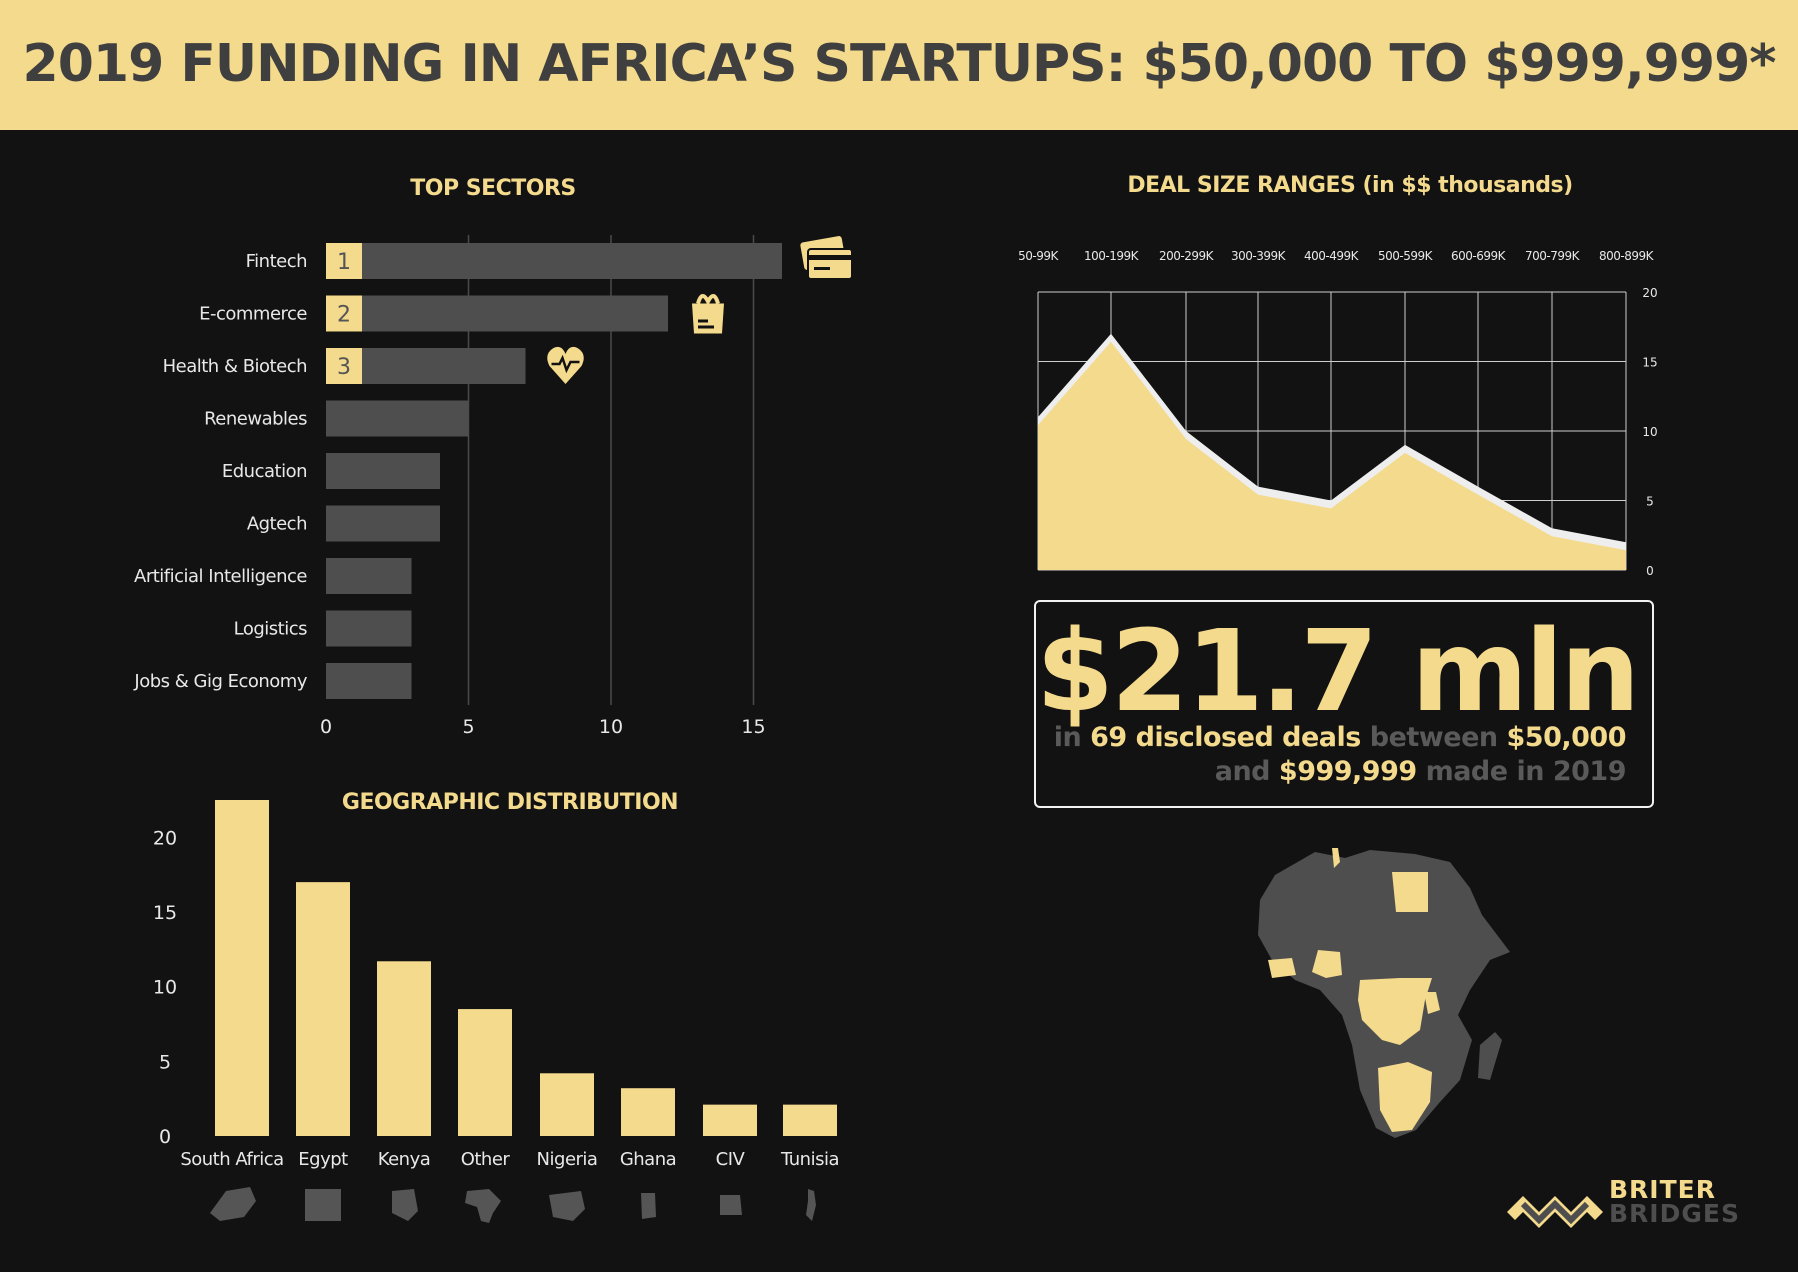 Image resolution: width=1798 pixels, height=1272 pixels. What do you see at coordinates (1433, 737) in the screenshot?
I see `caption-word: between` at bounding box center [1433, 737].